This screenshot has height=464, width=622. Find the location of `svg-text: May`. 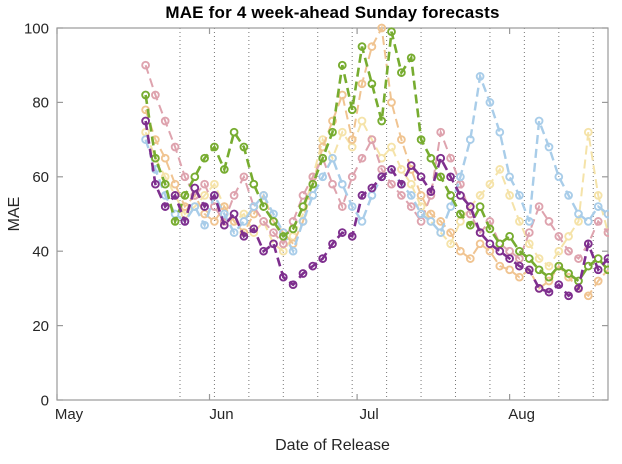

svg-text: May is located at coordinates (69, 414).